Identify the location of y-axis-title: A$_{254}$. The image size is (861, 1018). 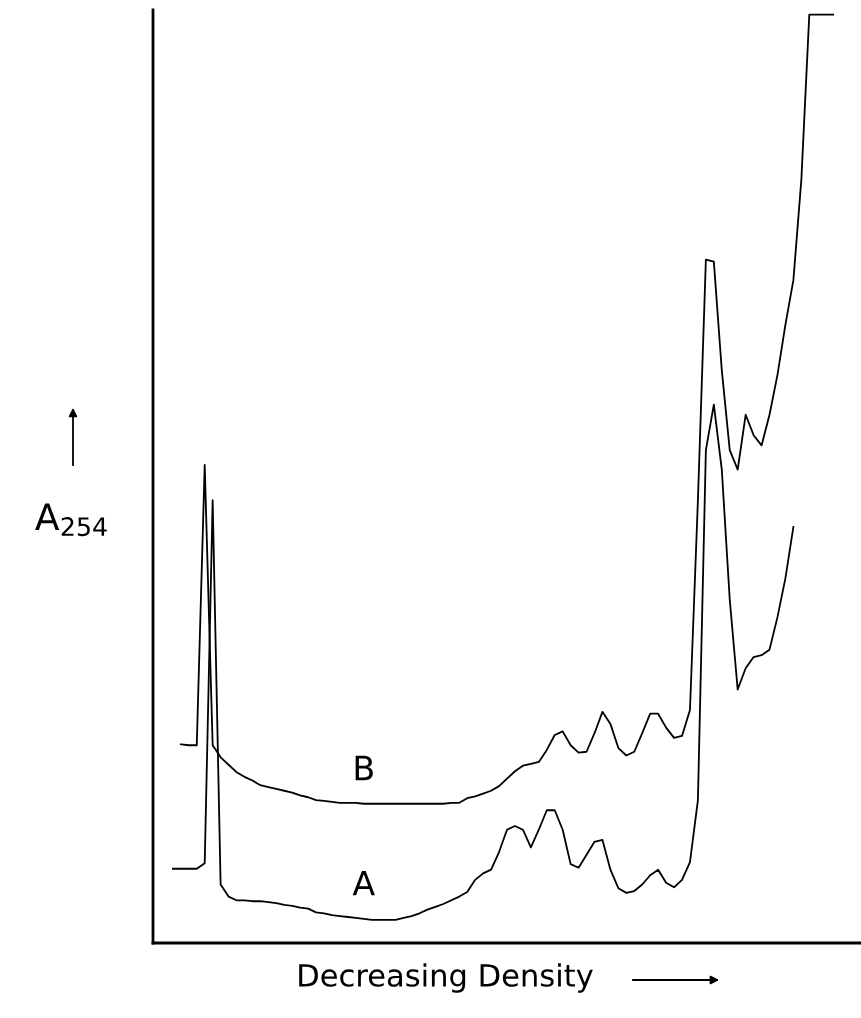
(71, 520).